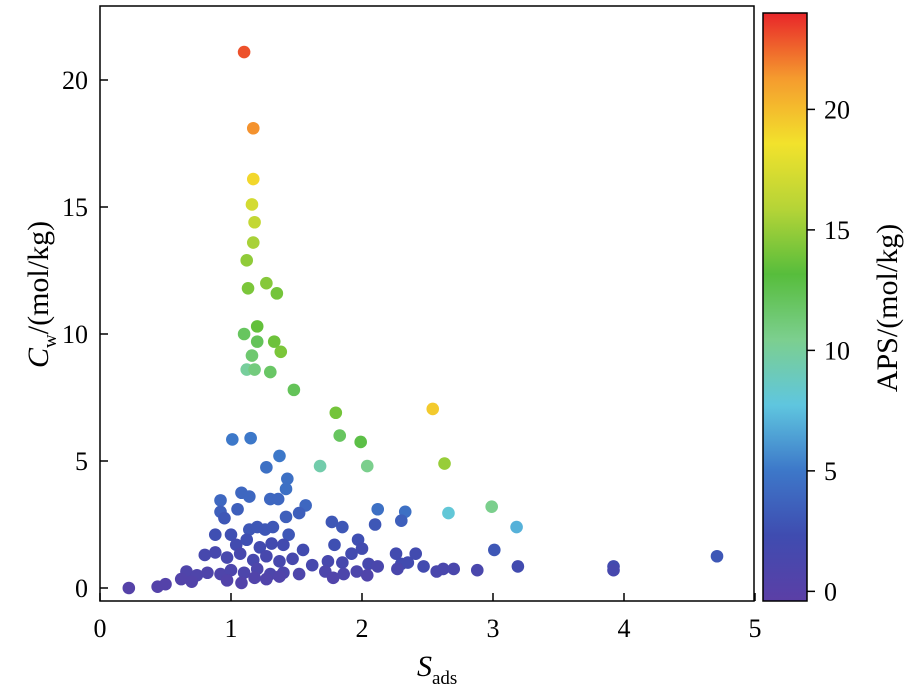 The height and width of the screenshot is (690, 910). What do you see at coordinates (38, 357) in the screenshot?
I see `y-axis-title-main: C` at bounding box center [38, 357].